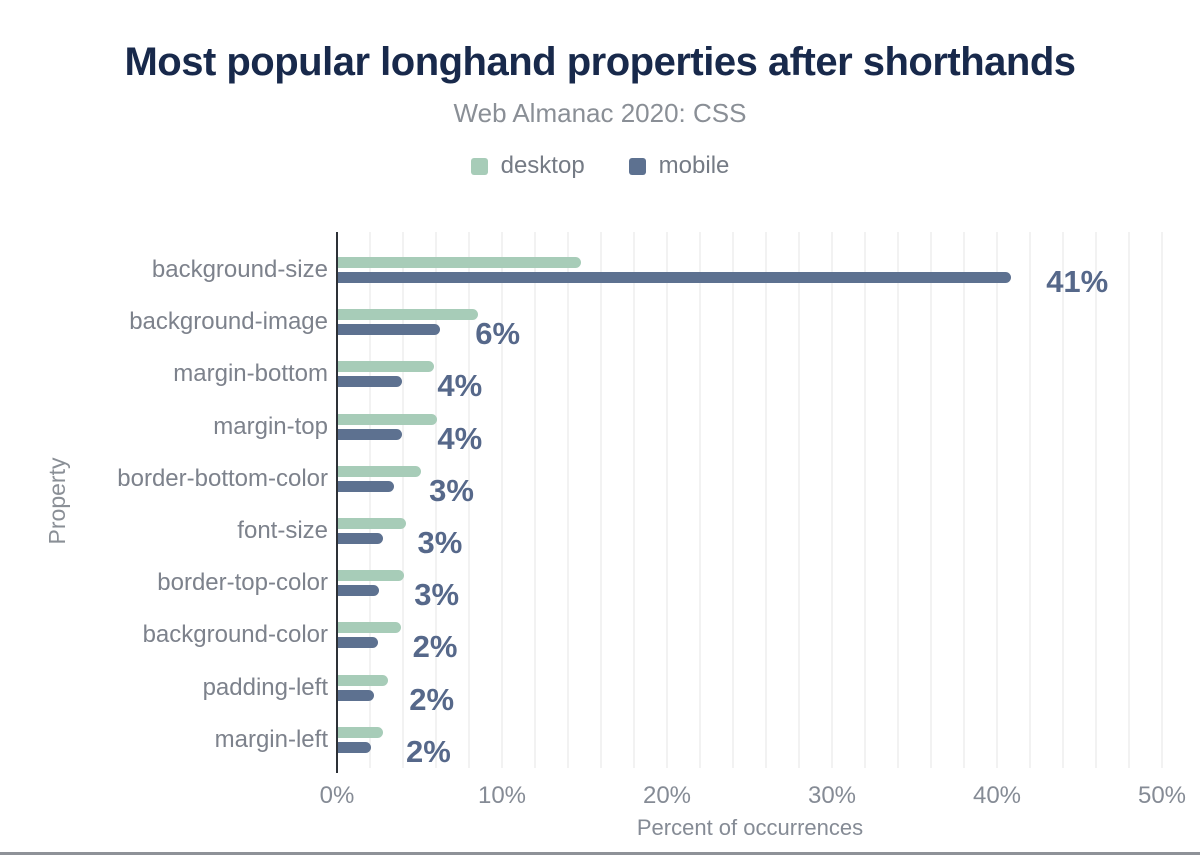 This screenshot has height=858, width=1200. I want to click on desktop-bar-background-image, so click(408, 315).